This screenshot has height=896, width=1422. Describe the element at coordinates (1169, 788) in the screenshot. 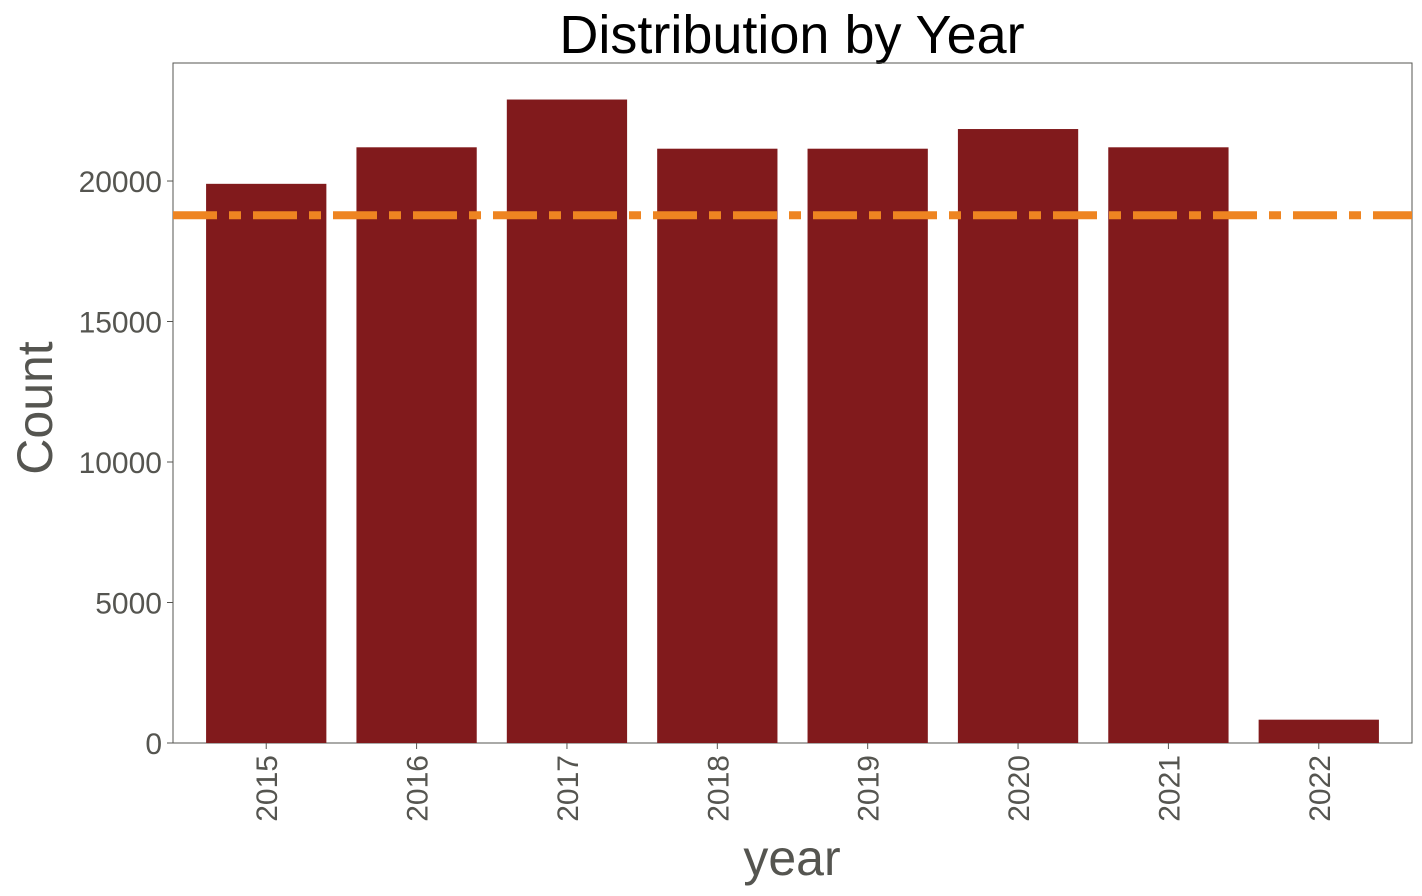

I see `x-tick-label: 2021` at that location.